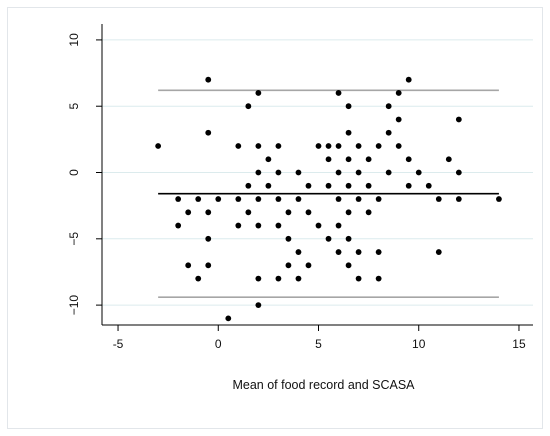 The image size is (550, 436). Describe the element at coordinates (84, 174) in the screenshot. I see `y-axis-ticks: −10 −5 0 5 10` at that location.